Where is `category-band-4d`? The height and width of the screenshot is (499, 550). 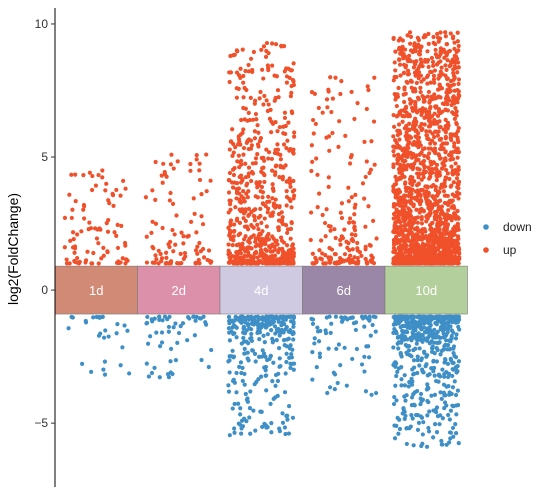 category-band-4d is located at coordinates (261, 290).